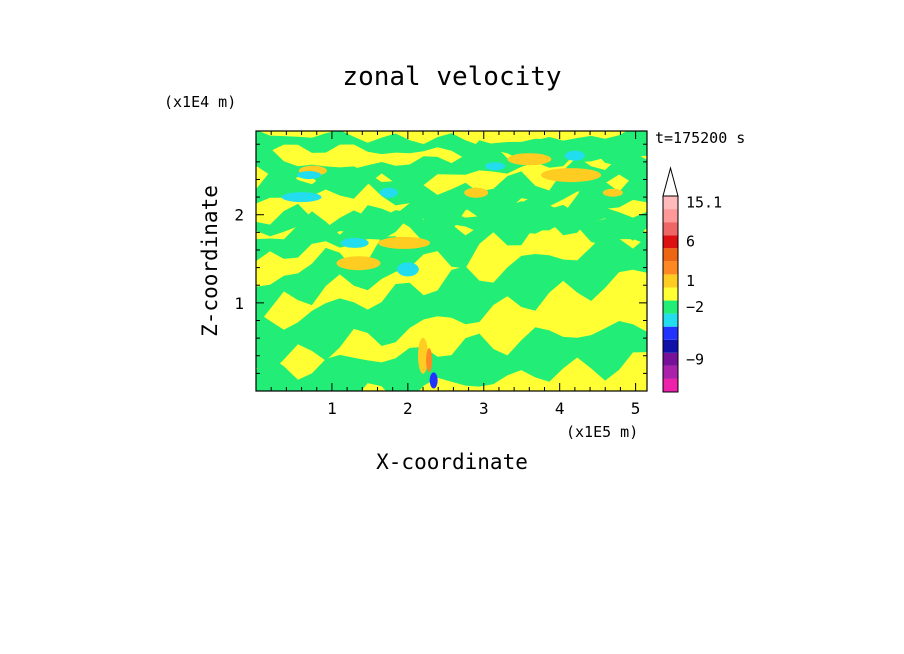 The width and height of the screenshot is (904, 654). I want to click on colorbar-label: −9, so click(695, 359).